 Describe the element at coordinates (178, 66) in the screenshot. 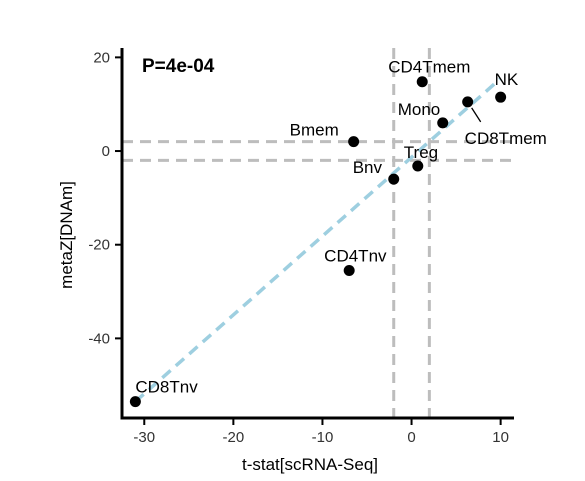

I see `p-value-annotation: P=4e-04` at that location.